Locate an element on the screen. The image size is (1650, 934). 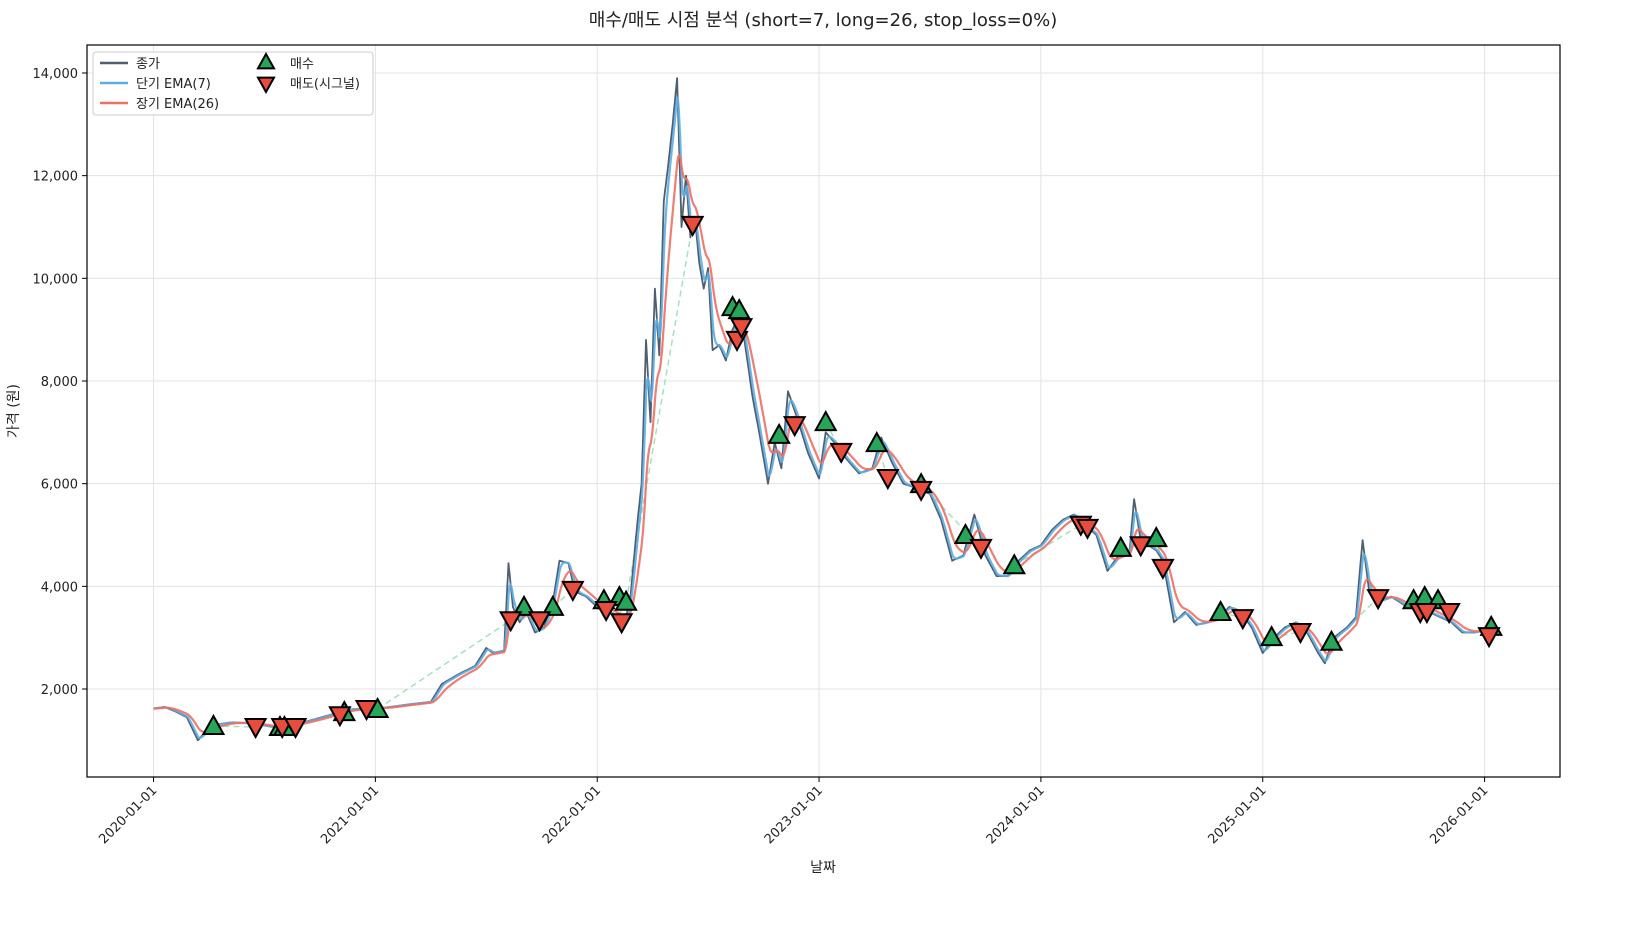
x-tick-label: 2026-01-01 is located at coordinates (1459, 815).